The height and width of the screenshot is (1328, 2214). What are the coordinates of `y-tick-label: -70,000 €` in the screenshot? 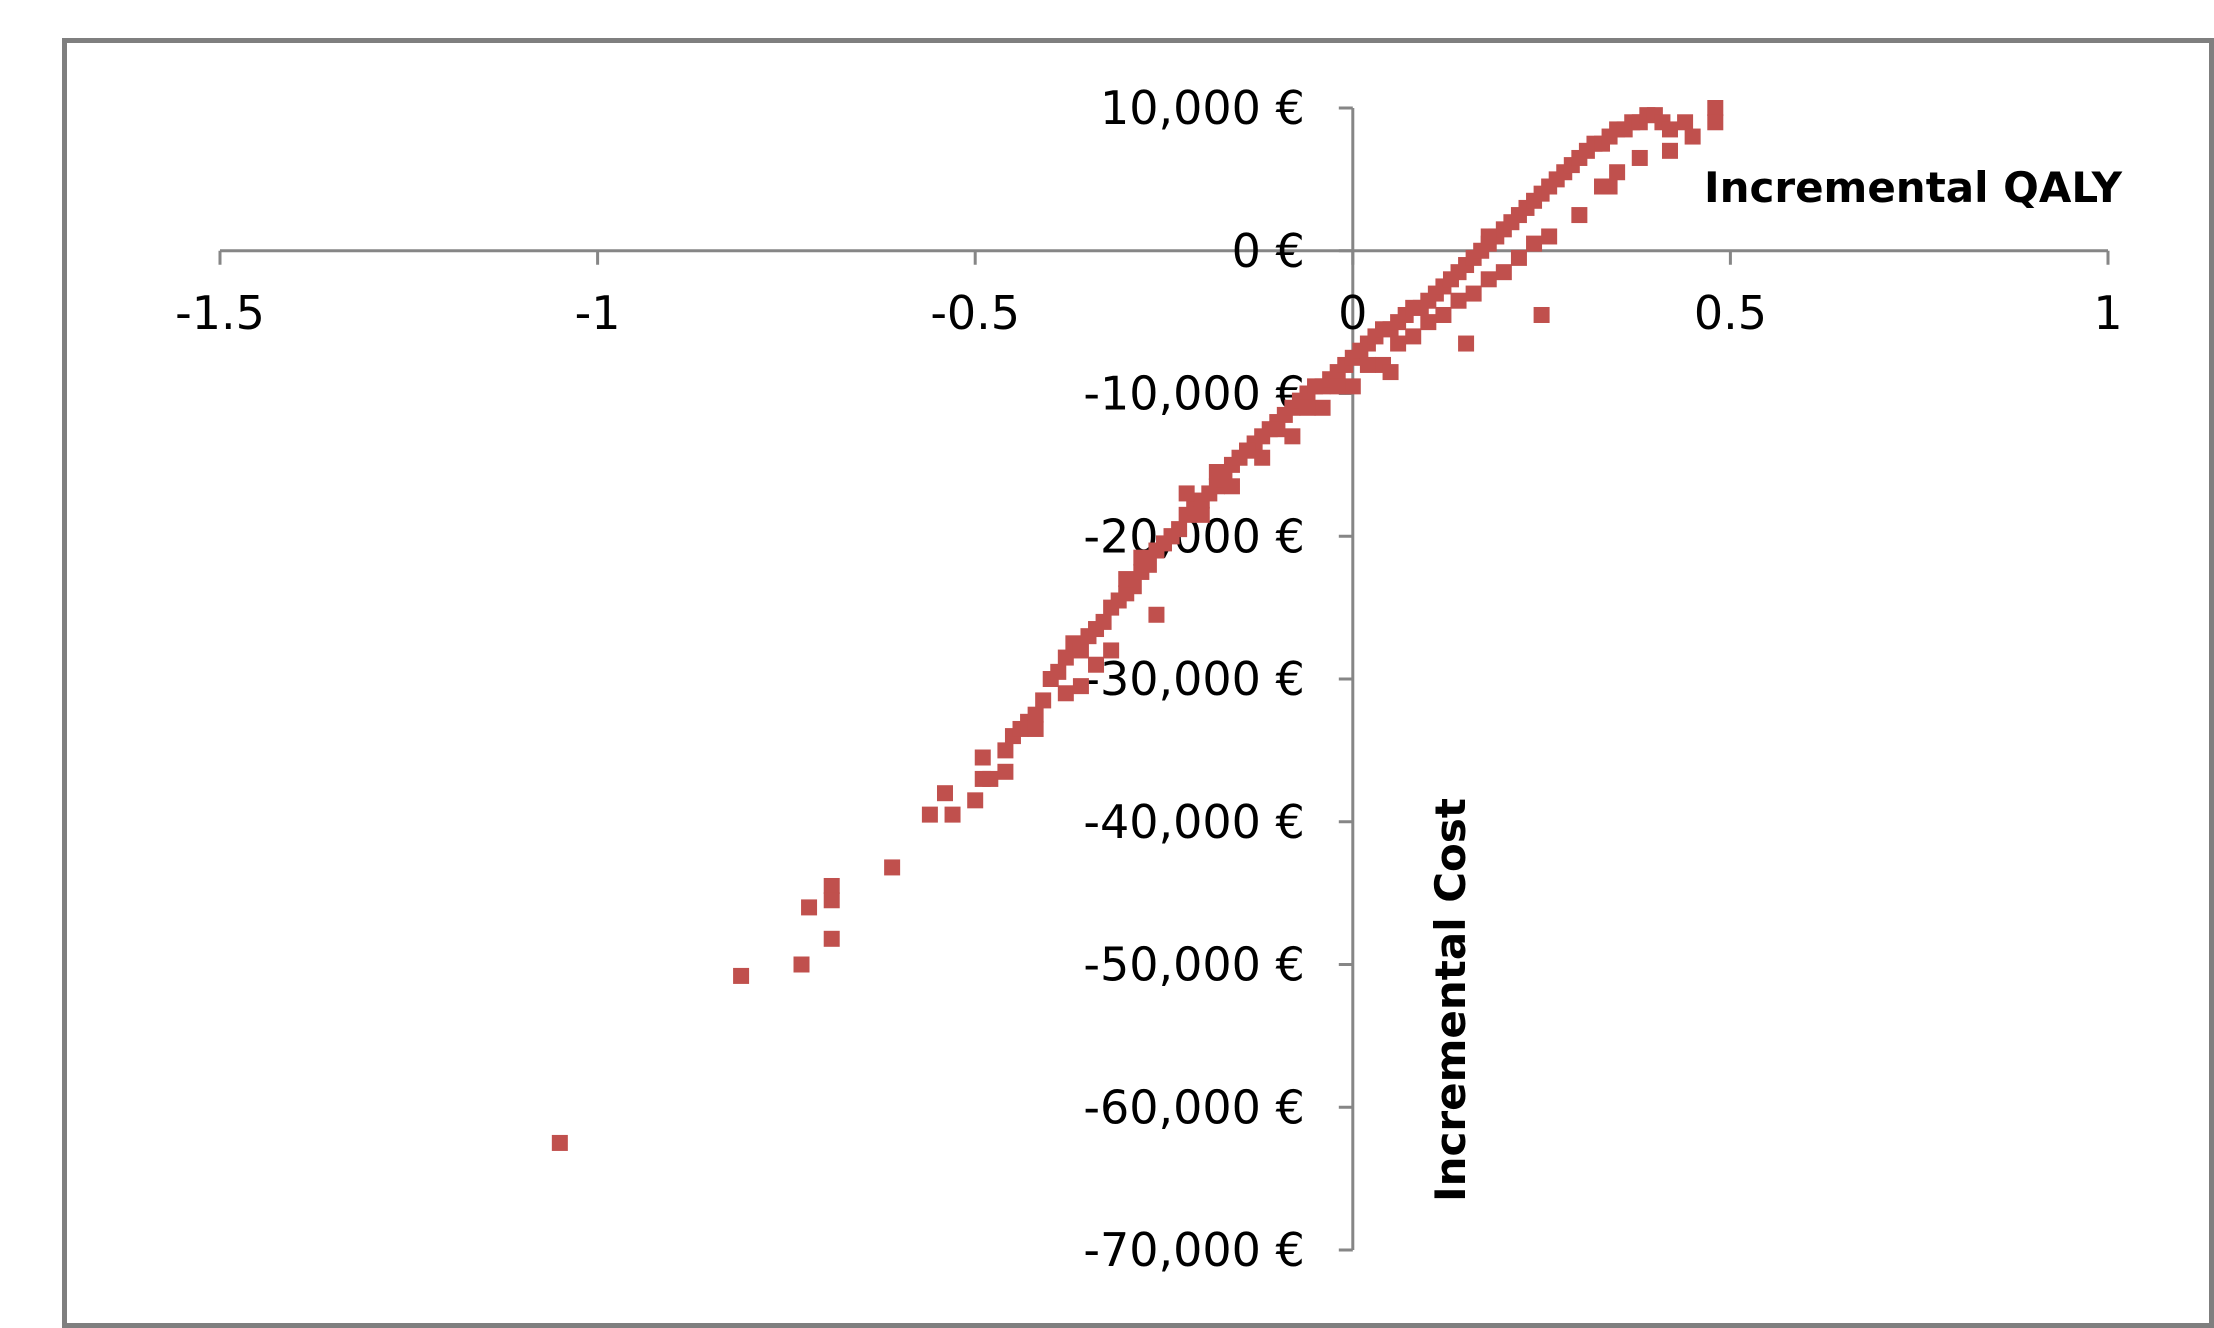 It's located at (1193, 1250).